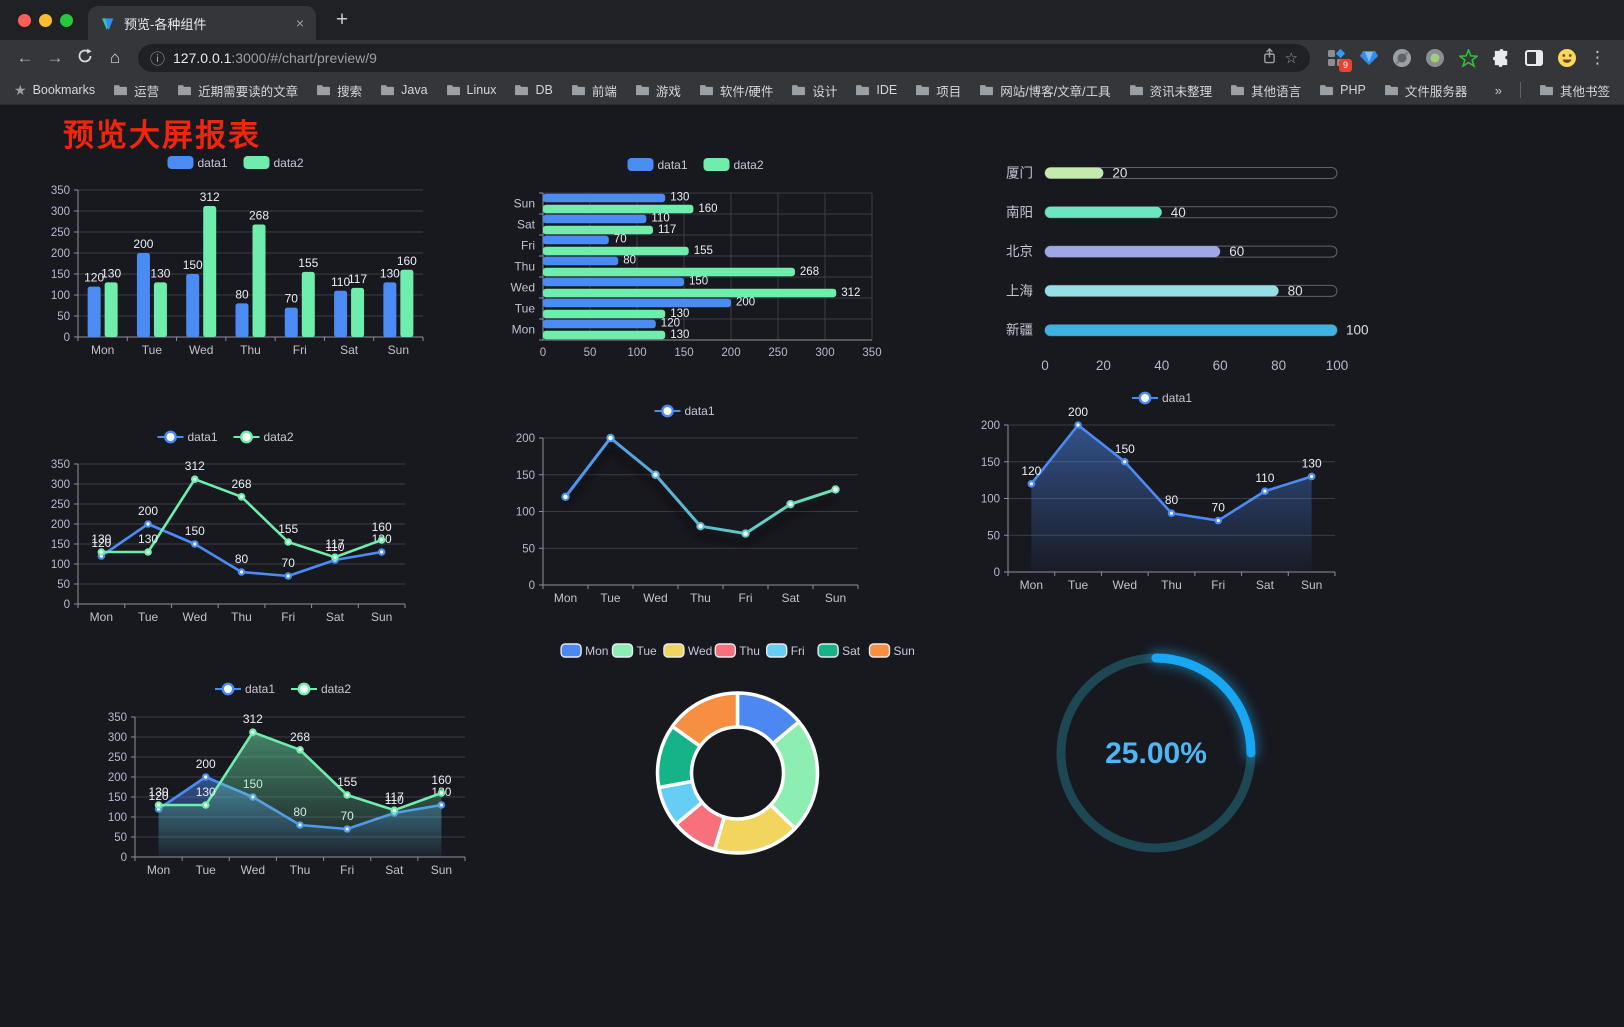 The width and height of the screenshot is (1624, 1027). Describe the element at coordinates (1019, 173) in the screenshot. I see `progress-label: 厦门` at that location.